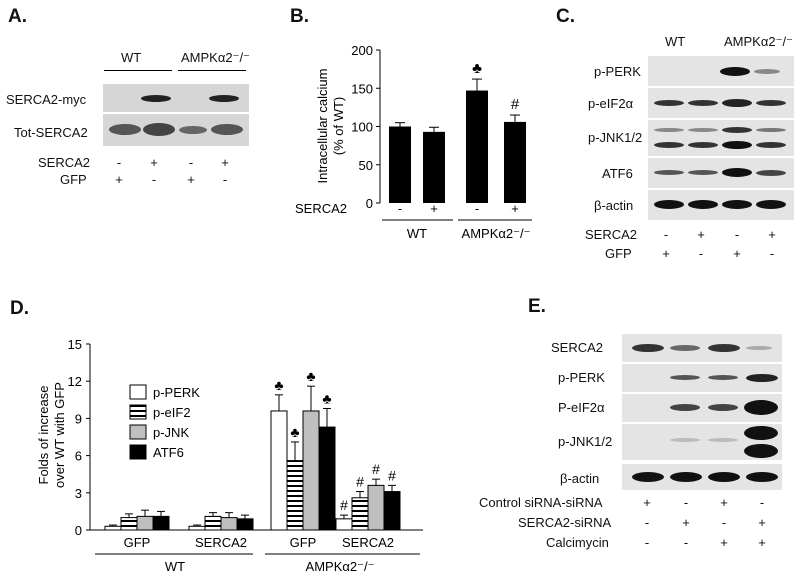 The height and width of the screenshot is (579, 800). Describe the element at coordinates (611, 234) in the screenshot. I see `condition-label: SERCA2` at that location.